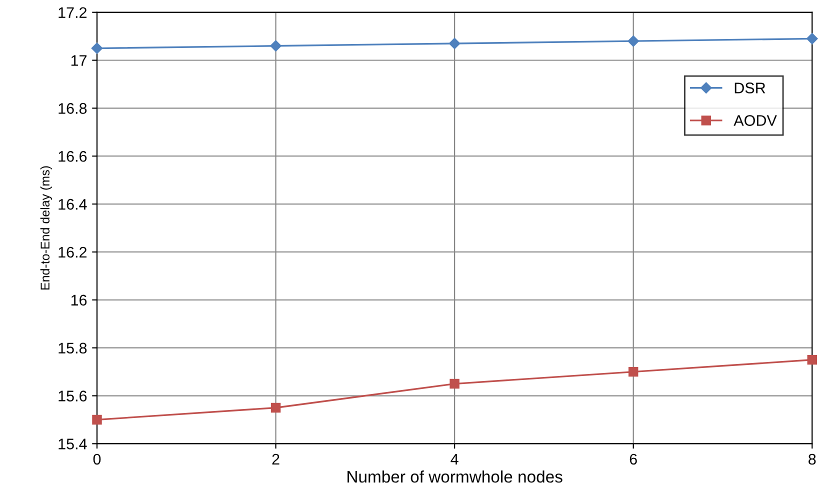  I want to click on legend-label: DSR, so click(750, 88).